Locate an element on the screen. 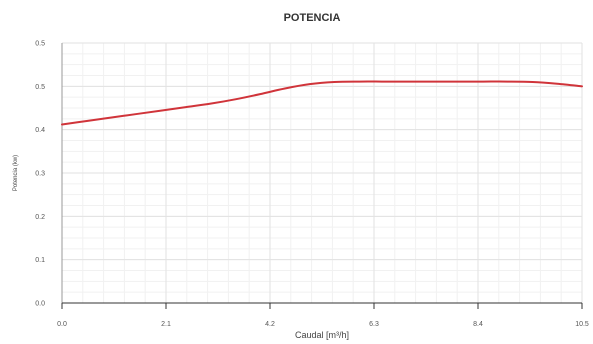  x-tick-label: 0.0 is located at coordinates (62, 324).